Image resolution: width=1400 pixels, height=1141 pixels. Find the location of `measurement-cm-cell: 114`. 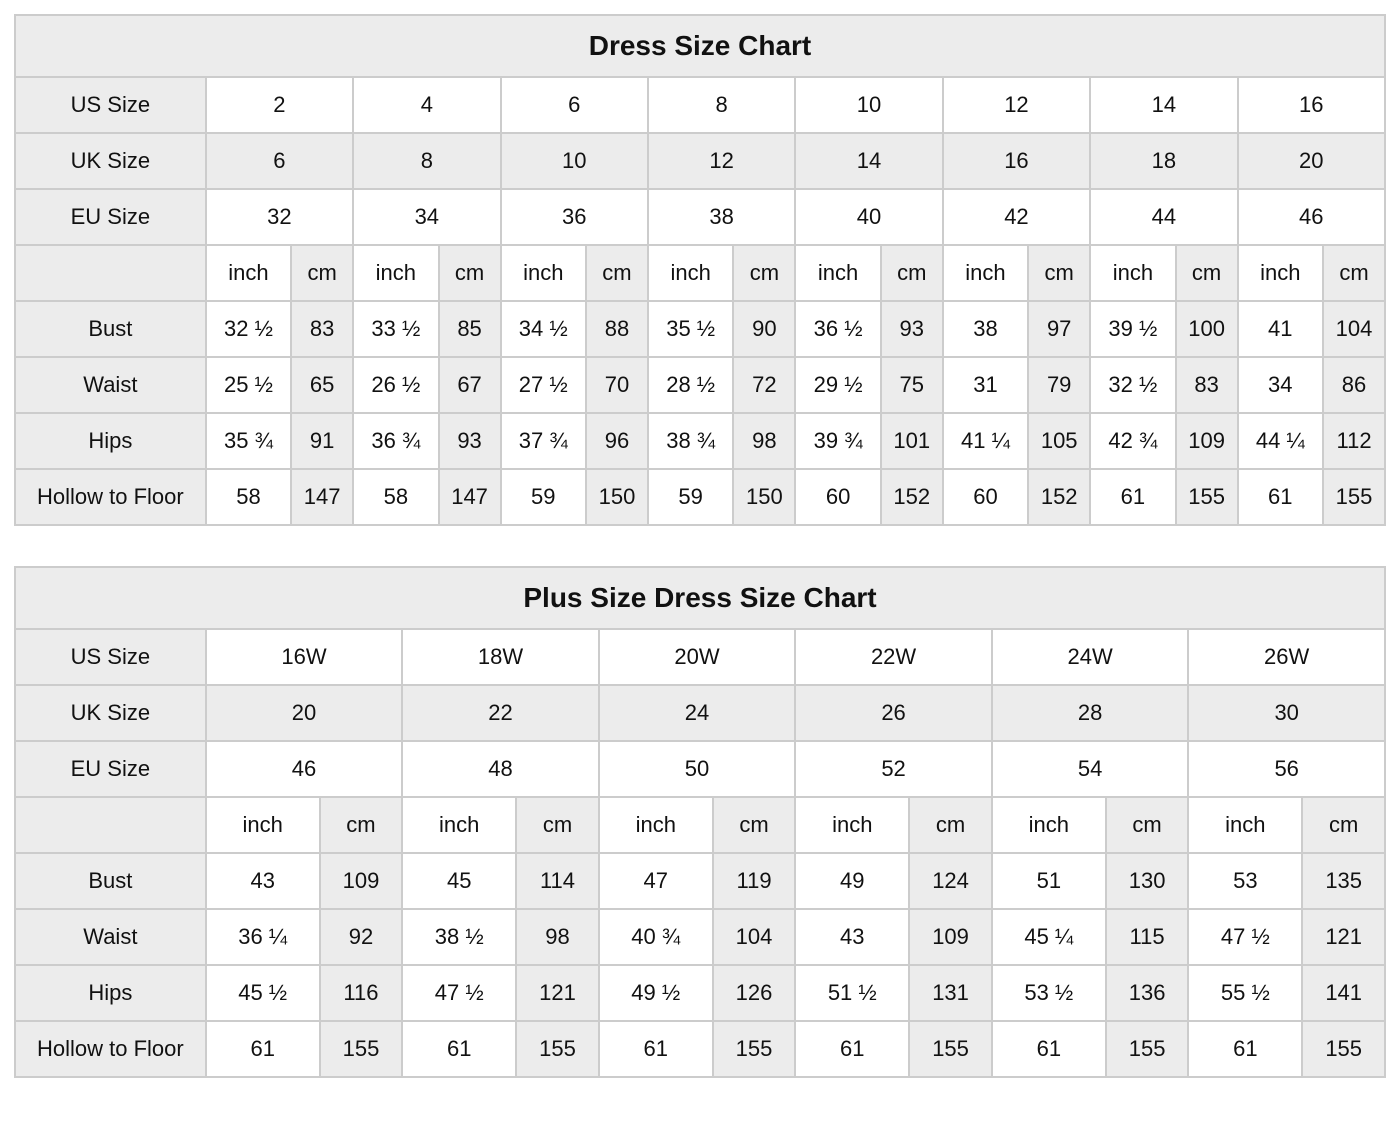

measurement-cm-cell: 114 is located at coordinates (557, 881).